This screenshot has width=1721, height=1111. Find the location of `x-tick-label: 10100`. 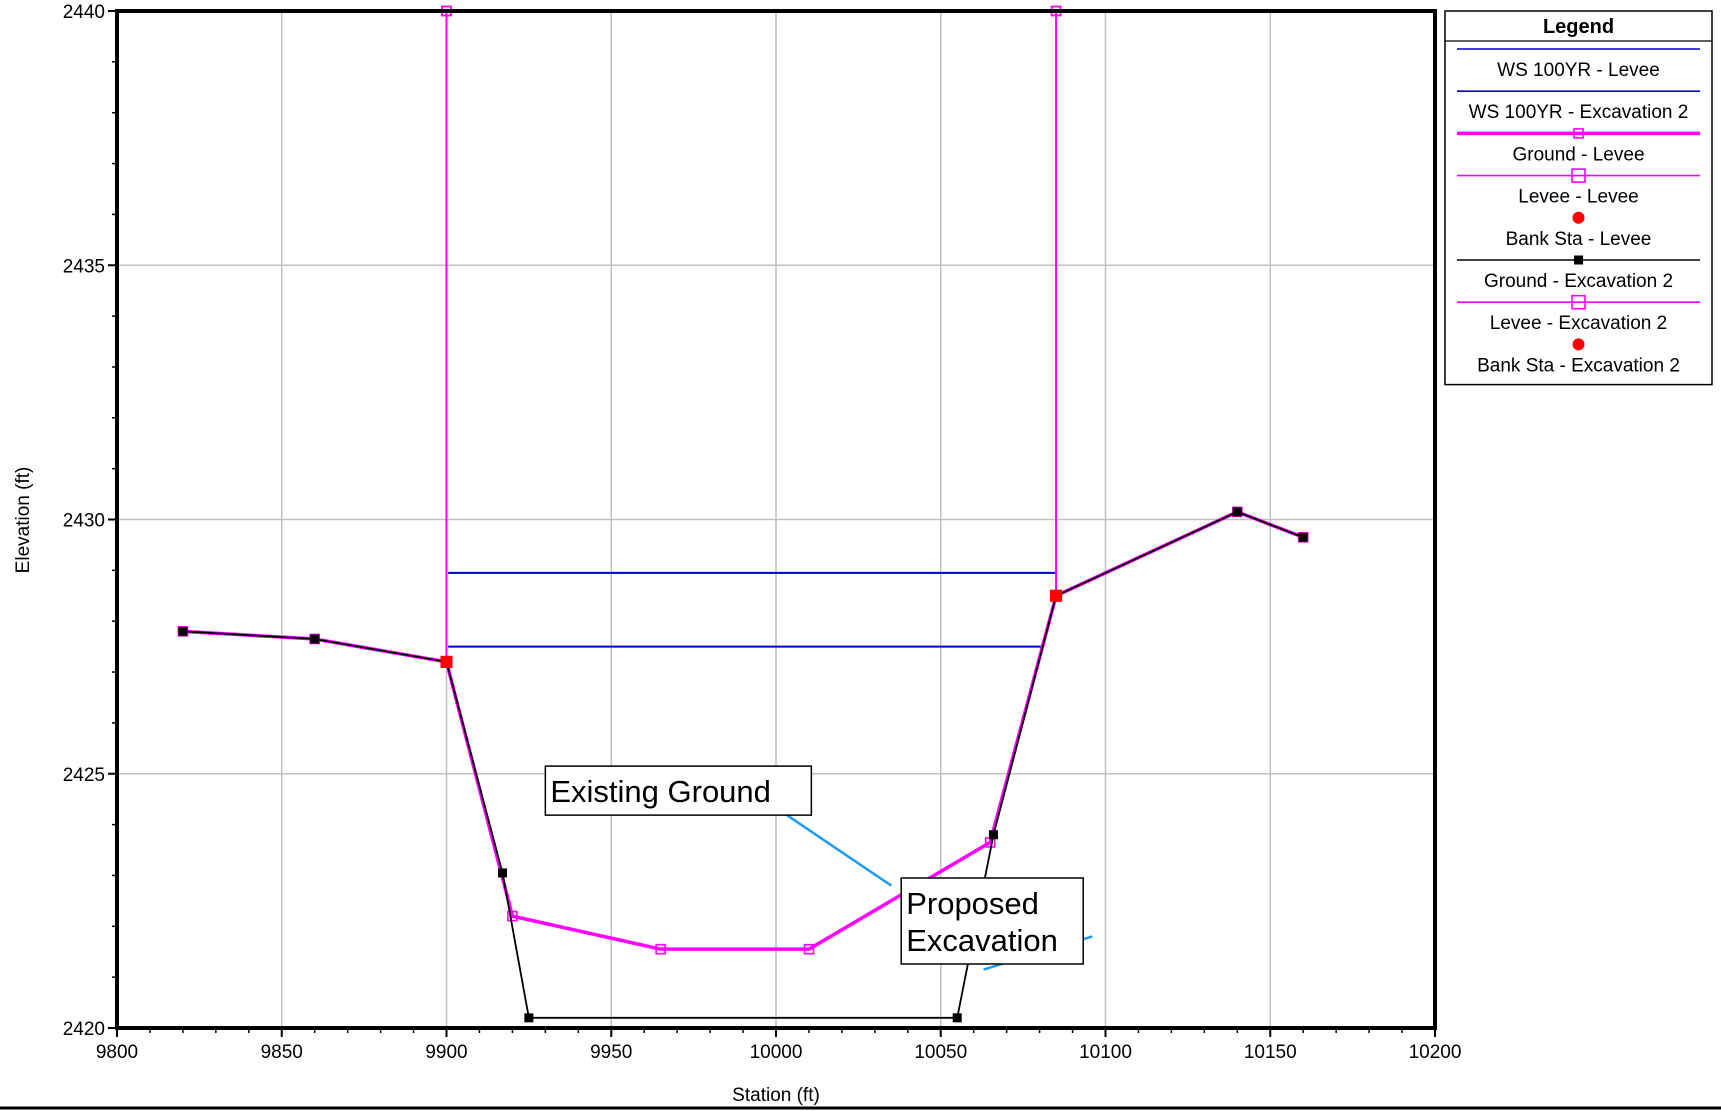

x-tick-label: 10100 is located at coordinates (1105, 1052).